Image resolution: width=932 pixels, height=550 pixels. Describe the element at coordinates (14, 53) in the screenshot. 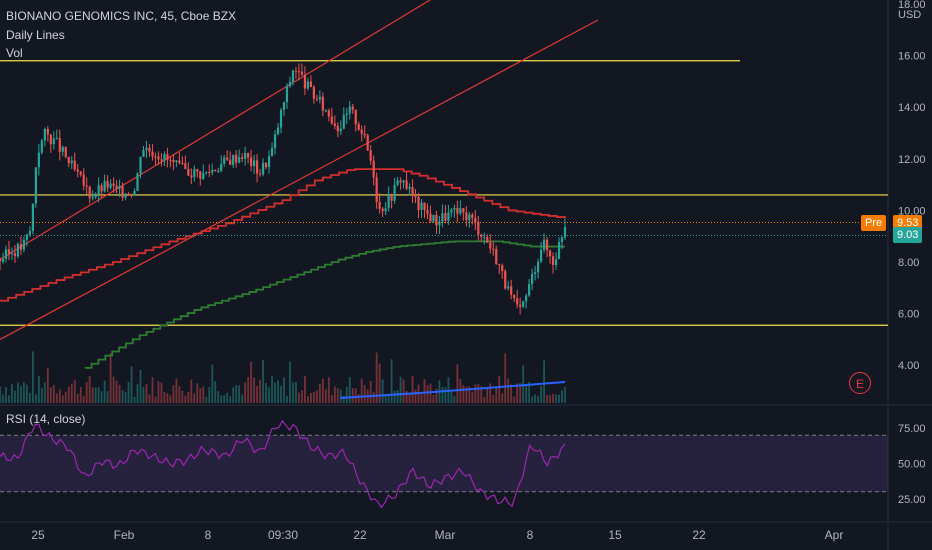

I see `volume-indicator-label: Vol` at that location.